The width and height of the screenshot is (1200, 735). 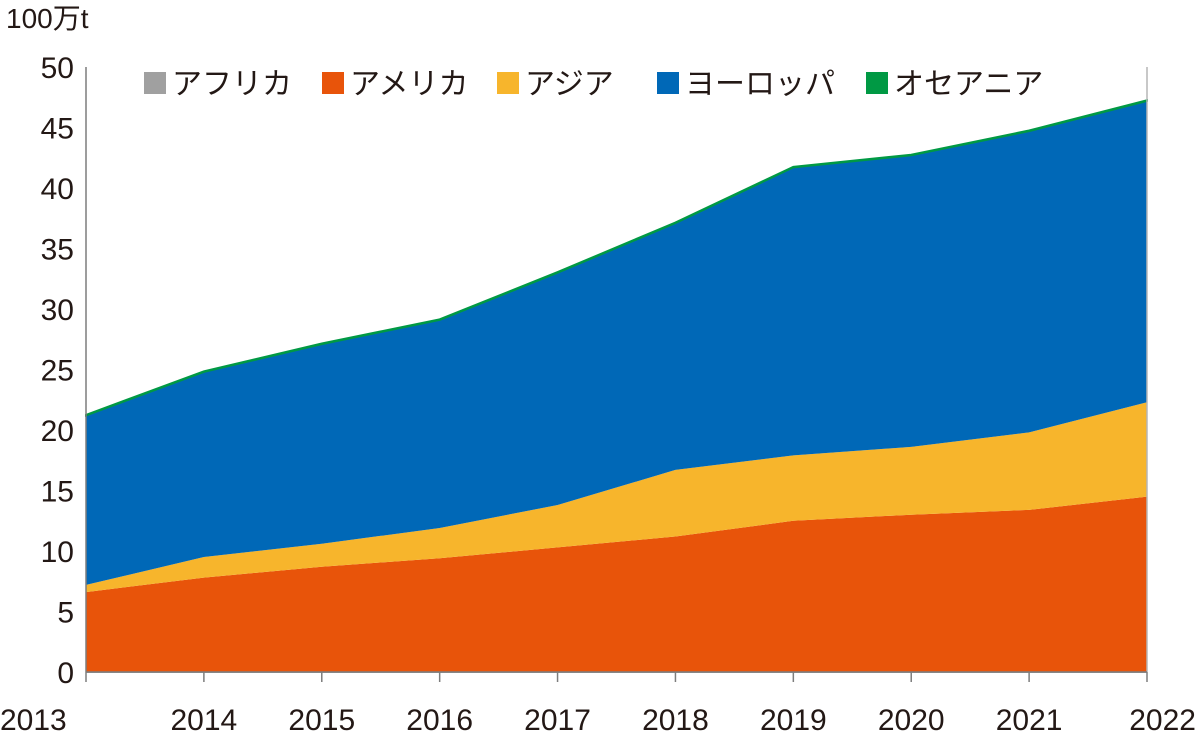 I want to click on x-tick-label: 2017, so click(x=557, y=719).